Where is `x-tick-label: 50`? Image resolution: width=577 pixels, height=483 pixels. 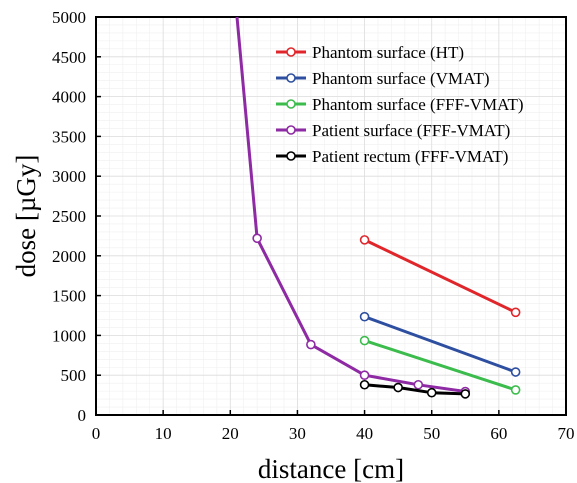
x-tick-label: 50 is located at coordinates (431, 433).